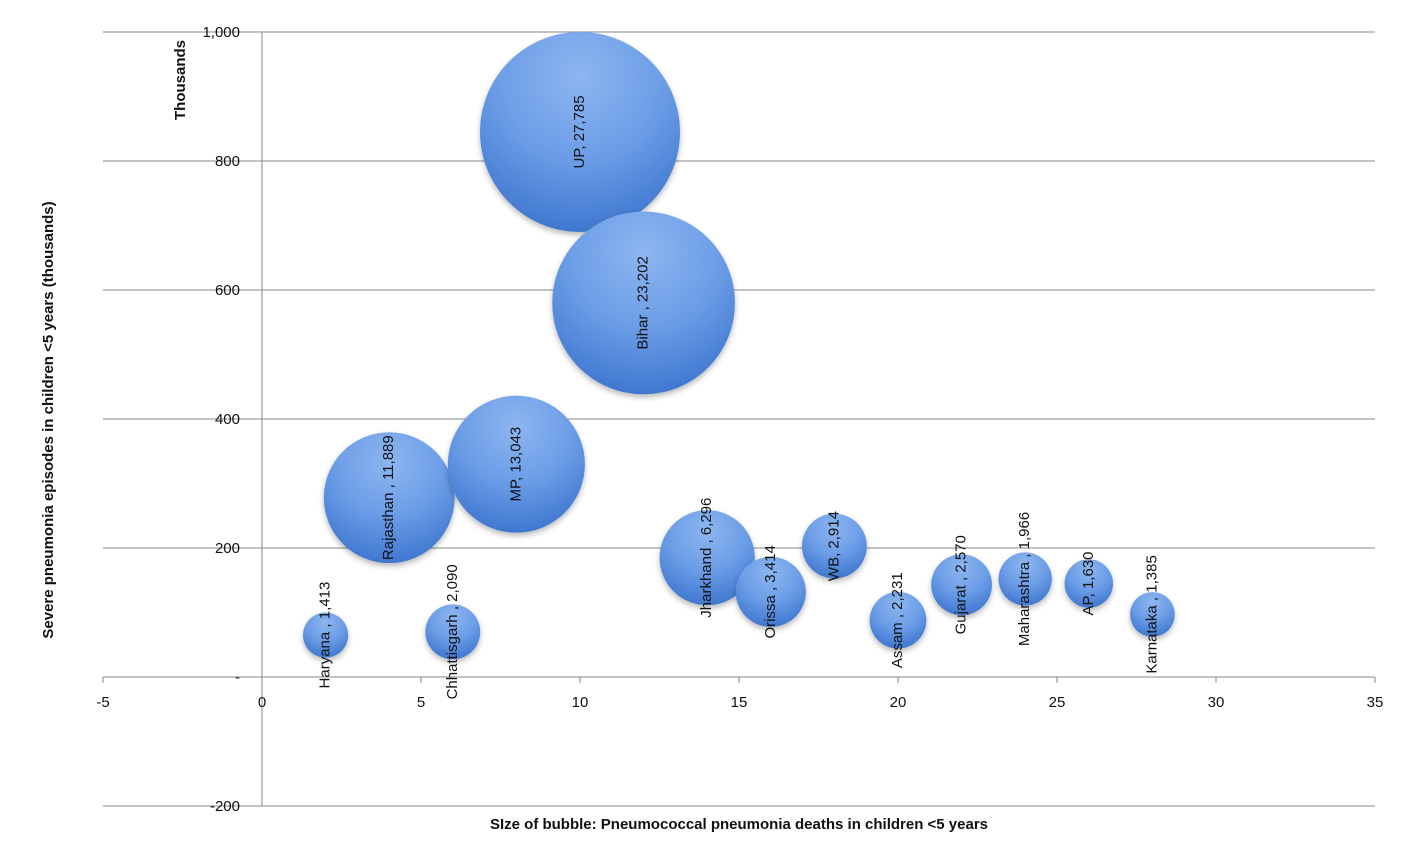 Image resolution: width=1410 pixels, height=855 pixels. What do you see at coordinates (1057, 702) in the screenshot?
I see `x-tick-label: 25` at bounding box center [1057, 702].